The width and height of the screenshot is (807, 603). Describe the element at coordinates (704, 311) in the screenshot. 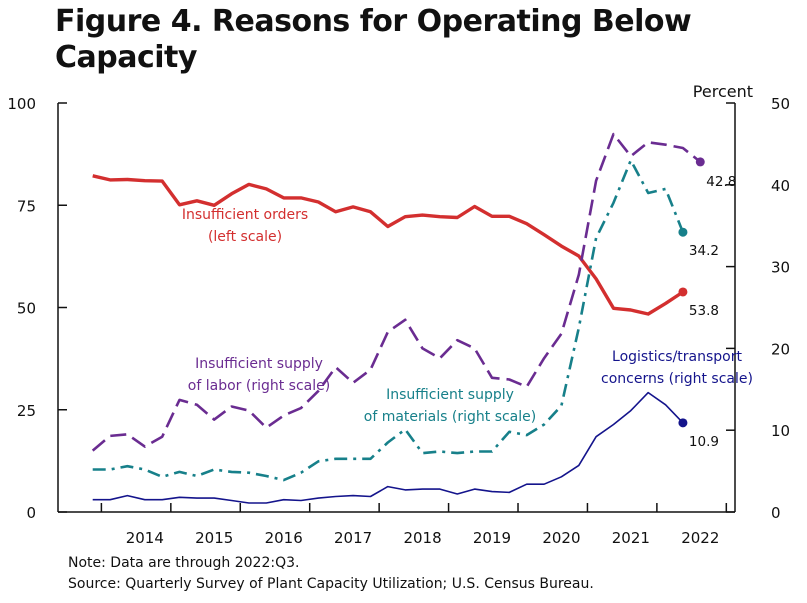

I see `series-end-value: 53.8` at that location.